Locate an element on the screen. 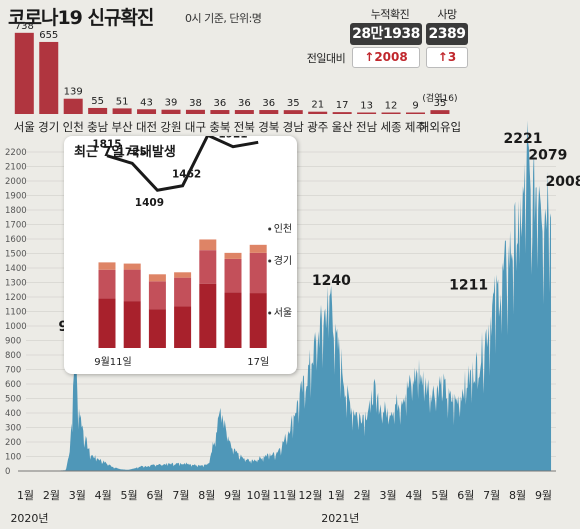 Image resolution: width=580 pixels, height=529 pixels. region-value-label: 43 is located at coordinates (146, 102).